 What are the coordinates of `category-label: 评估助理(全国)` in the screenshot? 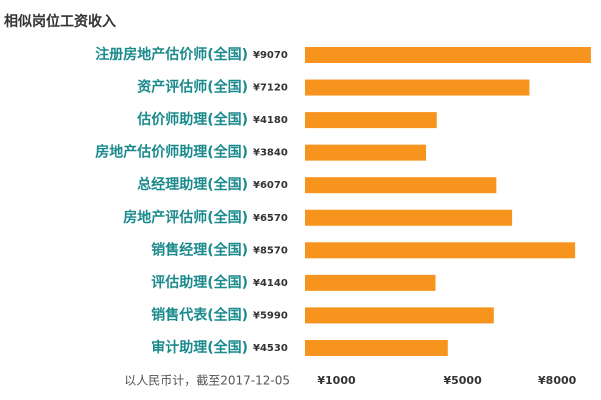 It's located at (199, 282).